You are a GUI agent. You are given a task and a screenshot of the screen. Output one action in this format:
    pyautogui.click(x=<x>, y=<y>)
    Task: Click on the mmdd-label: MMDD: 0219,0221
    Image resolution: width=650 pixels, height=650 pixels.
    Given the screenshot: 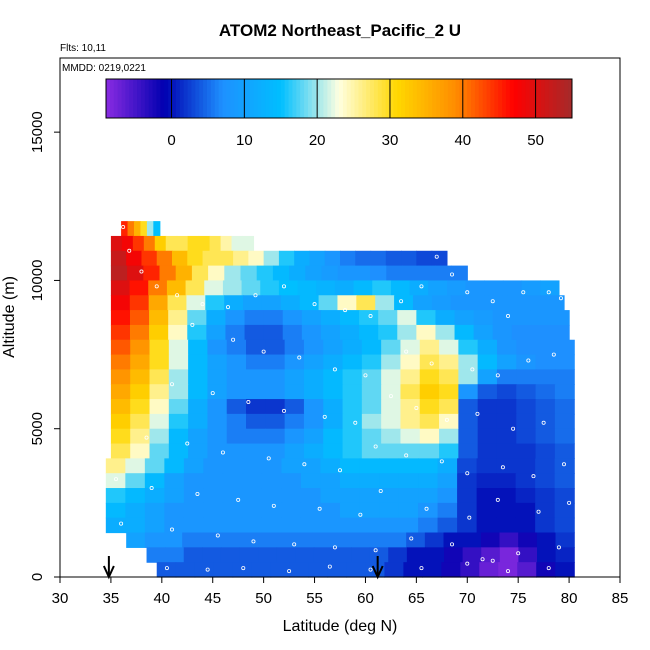 What is the action you would take?
    pyautogui.click(x=104, y=68)
    